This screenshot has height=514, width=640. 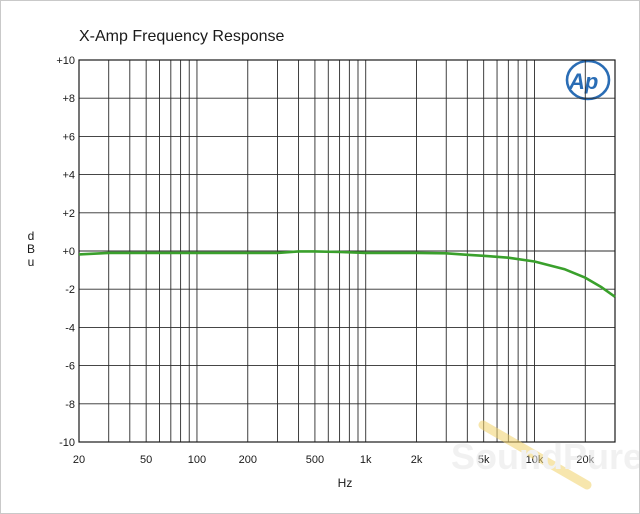 I want to click on ap-logo-text: Ap, so click(x=583, y=81).